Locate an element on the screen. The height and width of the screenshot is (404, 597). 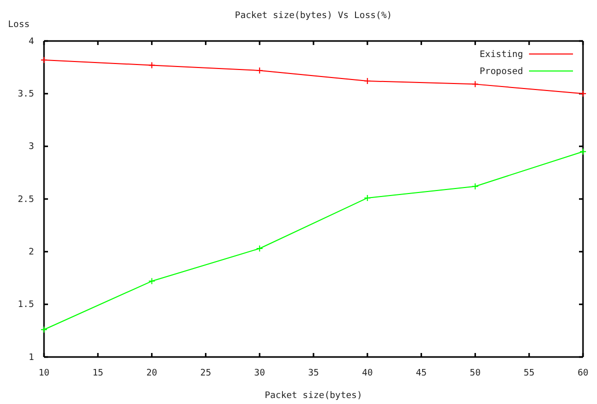
x-tick-label: 50 is located at coordinates (475, 373).